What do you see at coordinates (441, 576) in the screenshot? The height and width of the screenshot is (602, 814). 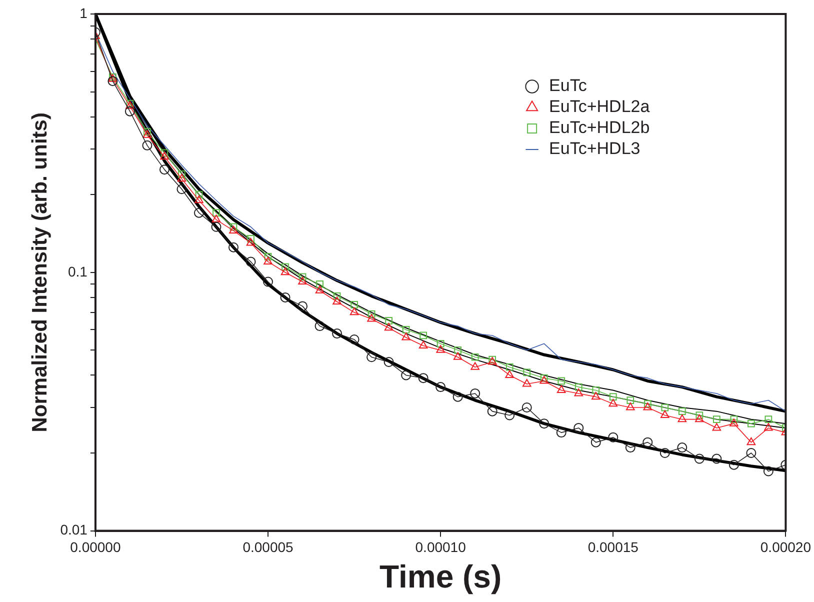 I see `x-axis-title: Time (s)` at bounding box center [441, 576].